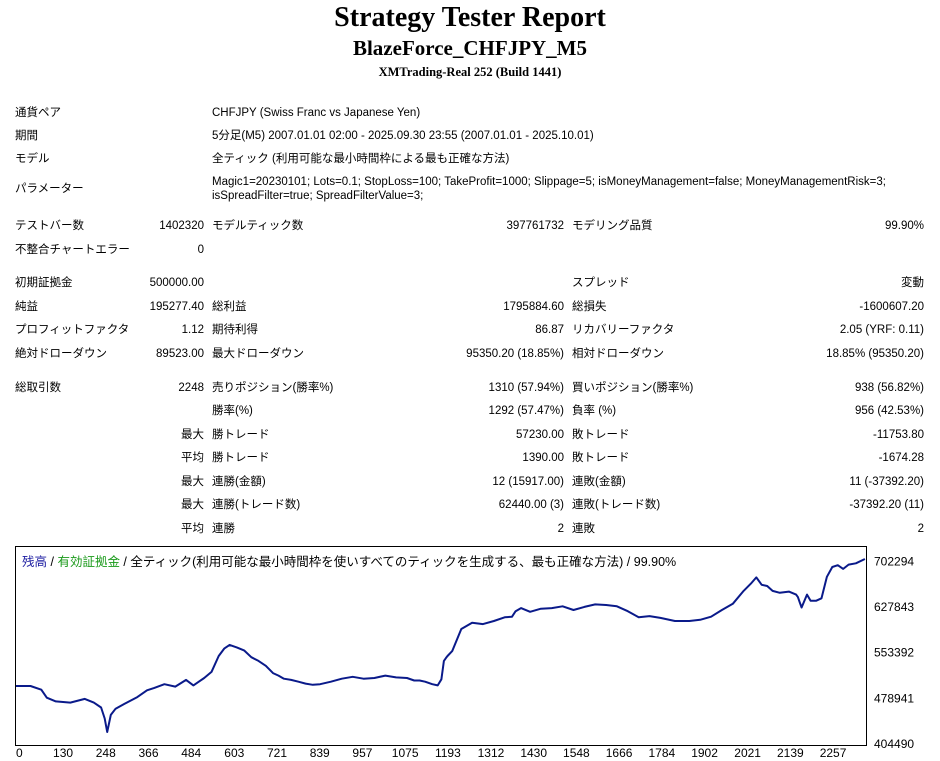 Image resolution: width=940 pixels, height=761 pixels. I want to click on y-tick-label: 404490, so click(894, 744).